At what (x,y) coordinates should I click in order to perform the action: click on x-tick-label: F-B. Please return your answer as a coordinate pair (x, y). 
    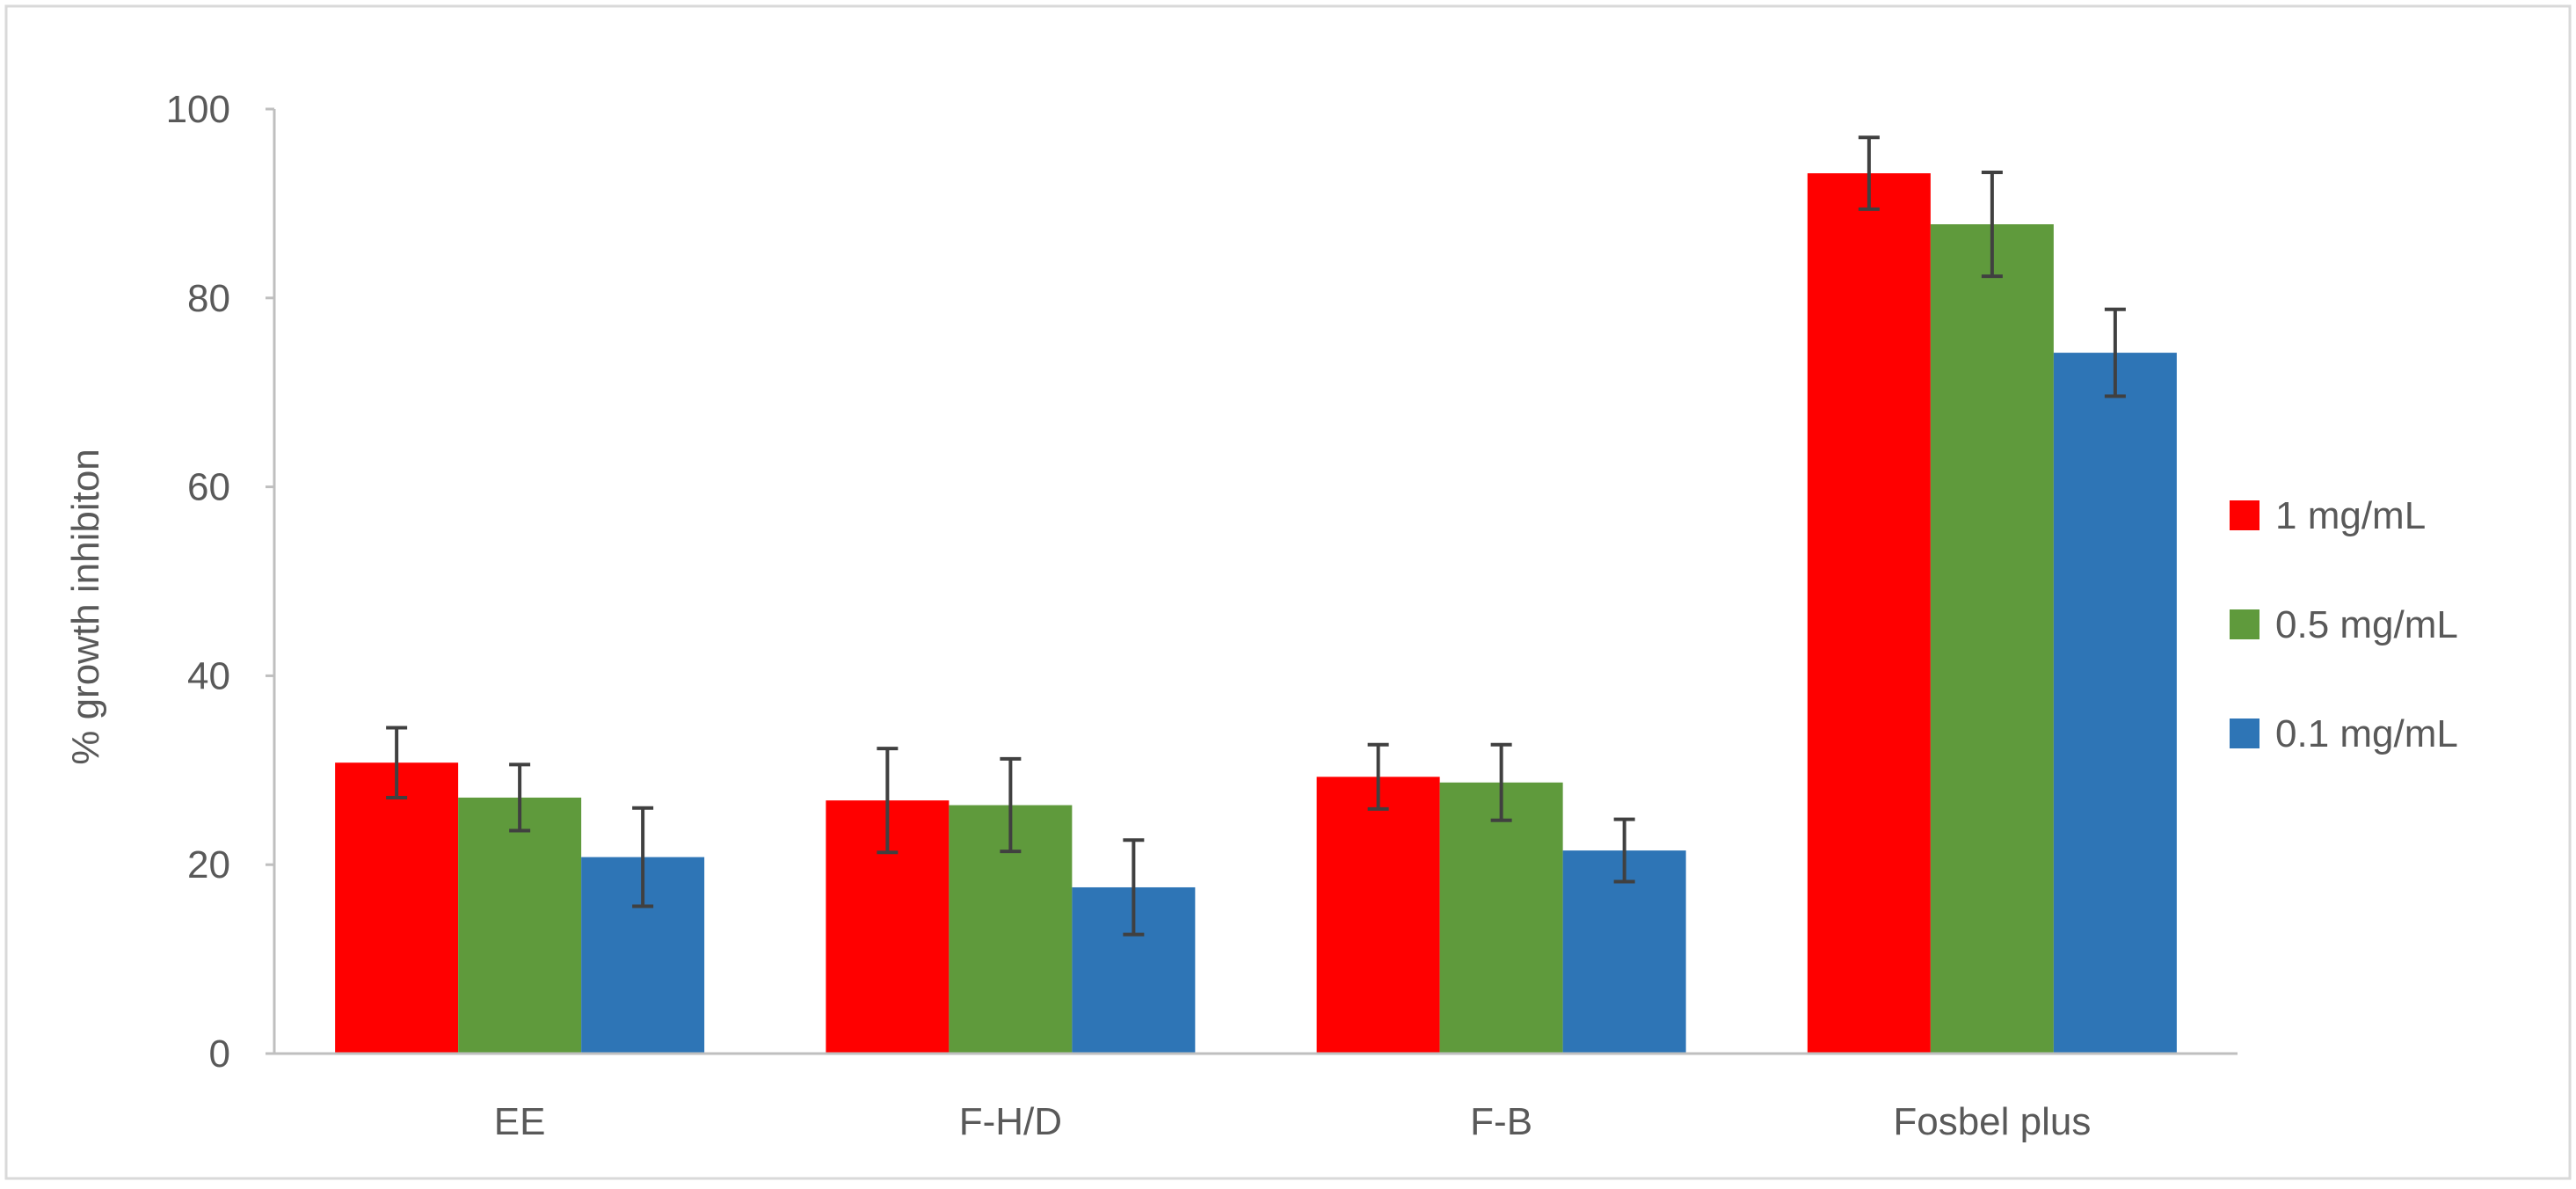
    Looking at the image, I should click on (1501, 1122).